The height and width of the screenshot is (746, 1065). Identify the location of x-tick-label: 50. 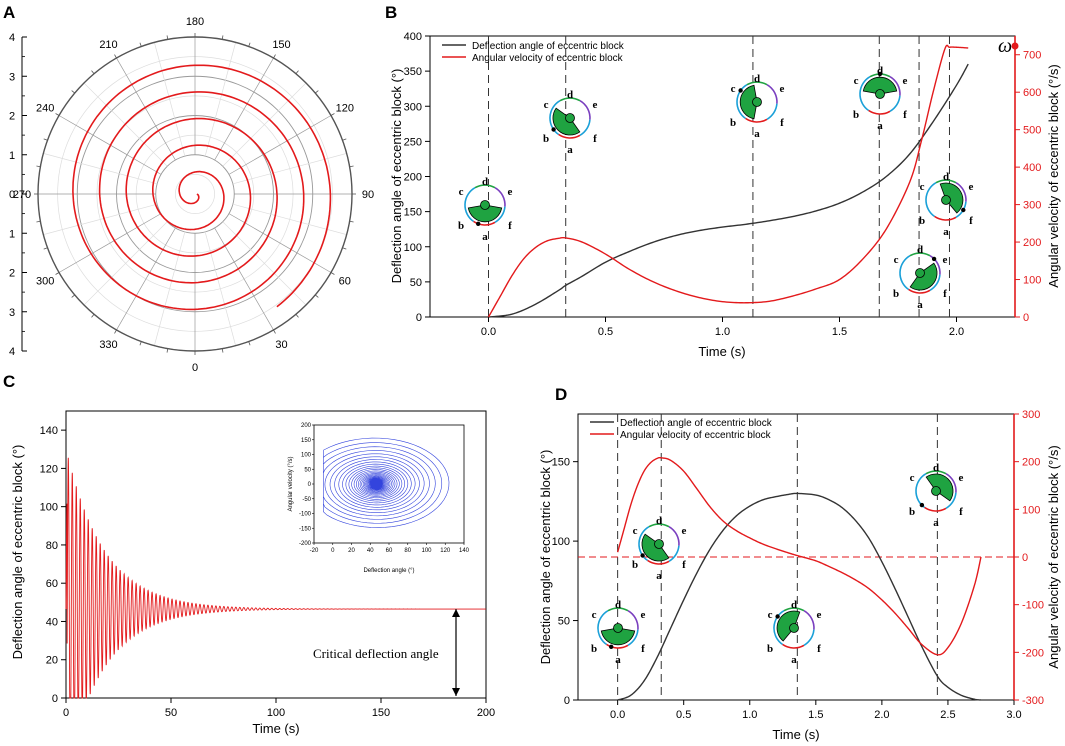
(171, 713).